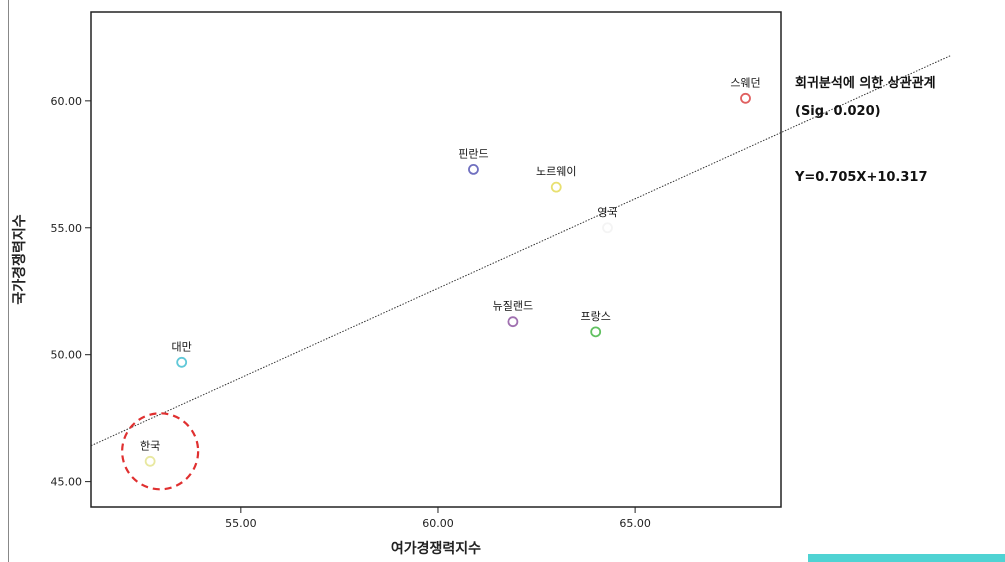  What do you see at coordinates (67, 482) in the screenshot?
I see `y-tick-label: 45.00` at bounding box center [67, 482].